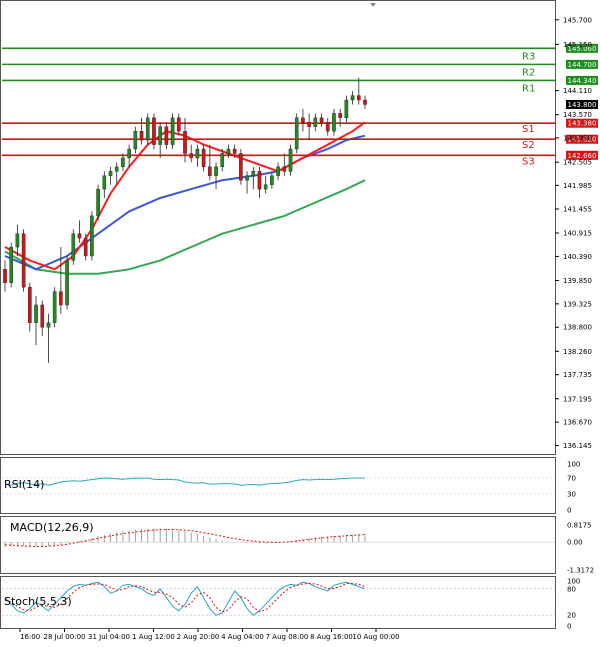  Describe the element at coordinates (65, 637) in the screenshot. I see `time-tick-label: 28 Jul 00:00` at that location.